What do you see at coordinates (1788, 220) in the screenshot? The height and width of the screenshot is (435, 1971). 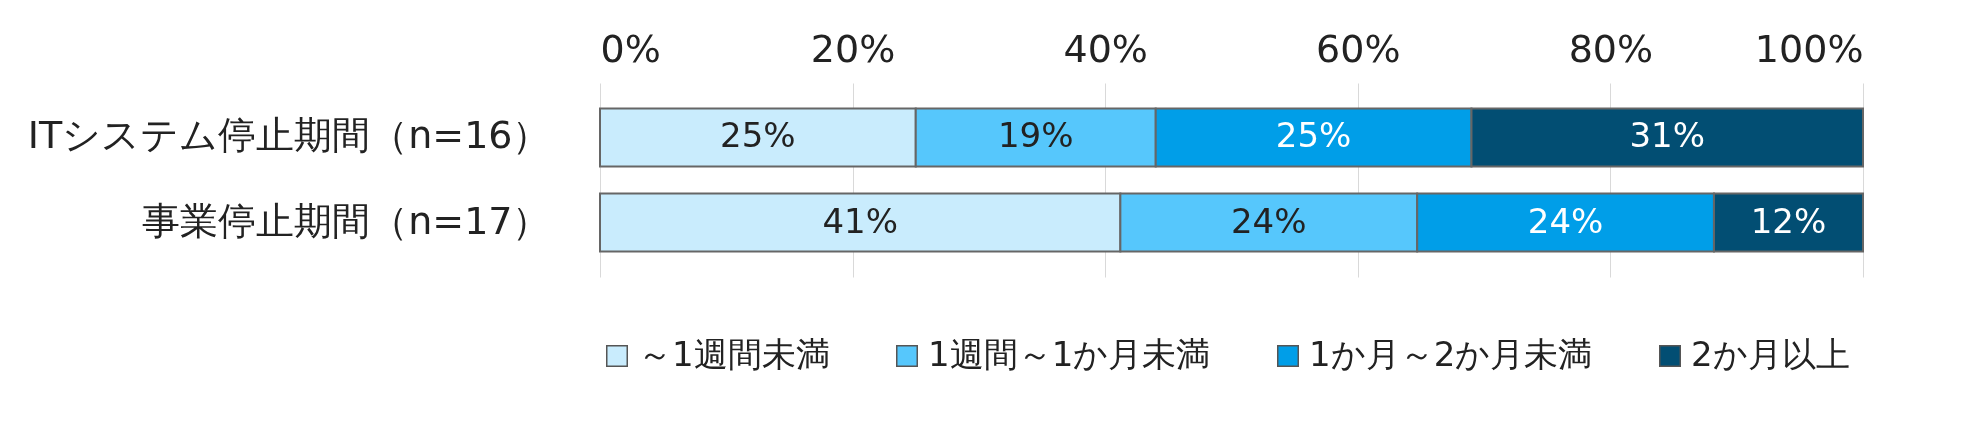 I see `data-label: 12%` at bounding box center [1788, 220].